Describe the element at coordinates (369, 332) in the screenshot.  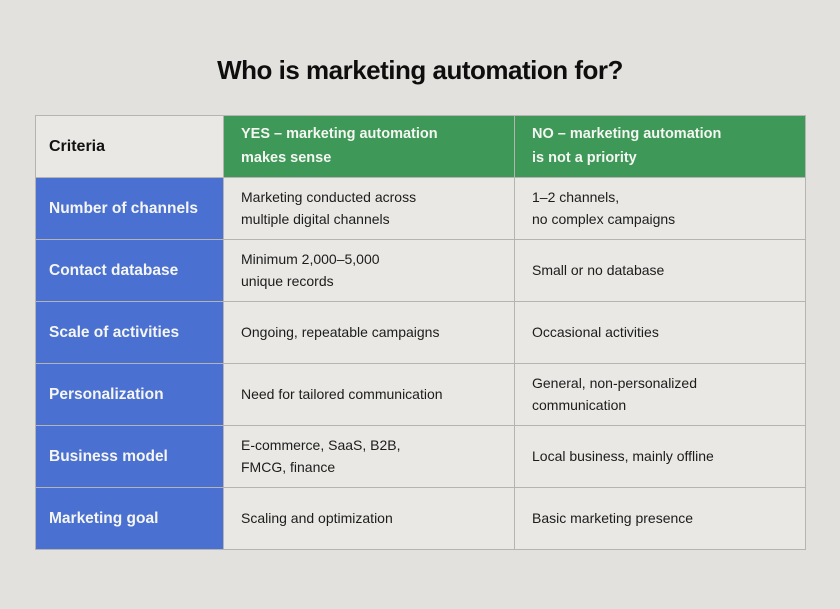
I see `yes-cell: Ongoing, repeatable campaigns` at that location.